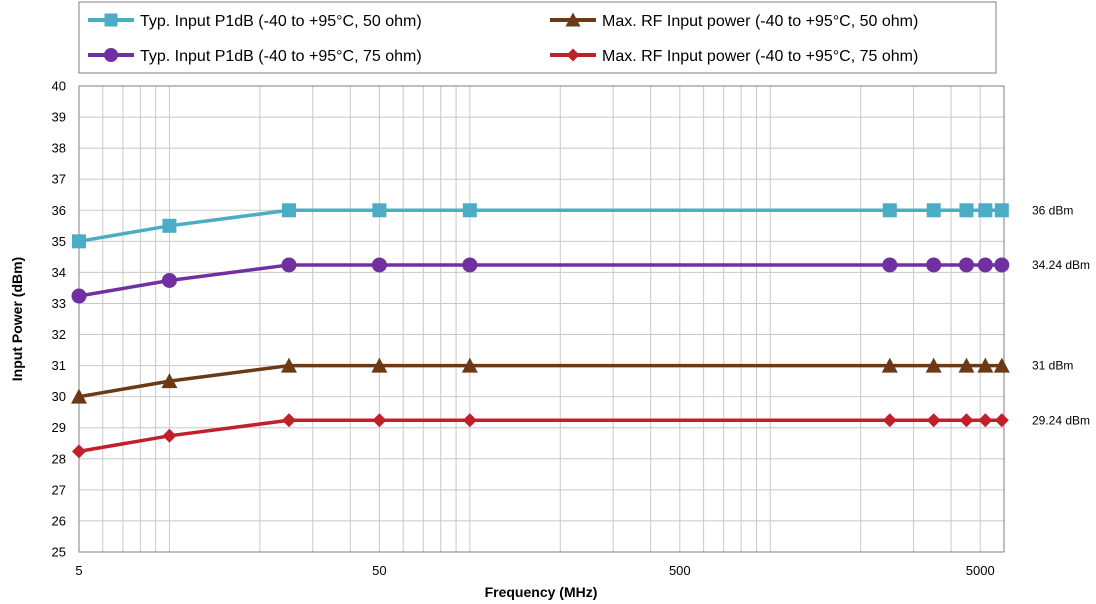 The image size is (1096, 604). Describe the element at coordinates (59, 489) in the screenshot. I see `y-tick-label: 27` at that location.